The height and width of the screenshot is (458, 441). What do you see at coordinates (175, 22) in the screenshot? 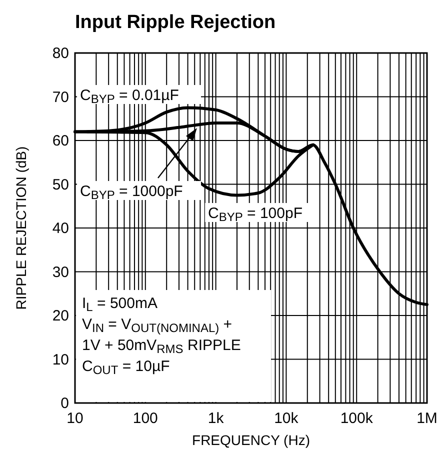
I see `chart-title: Input Ripple Rejection` at bounding box center [175, 22].